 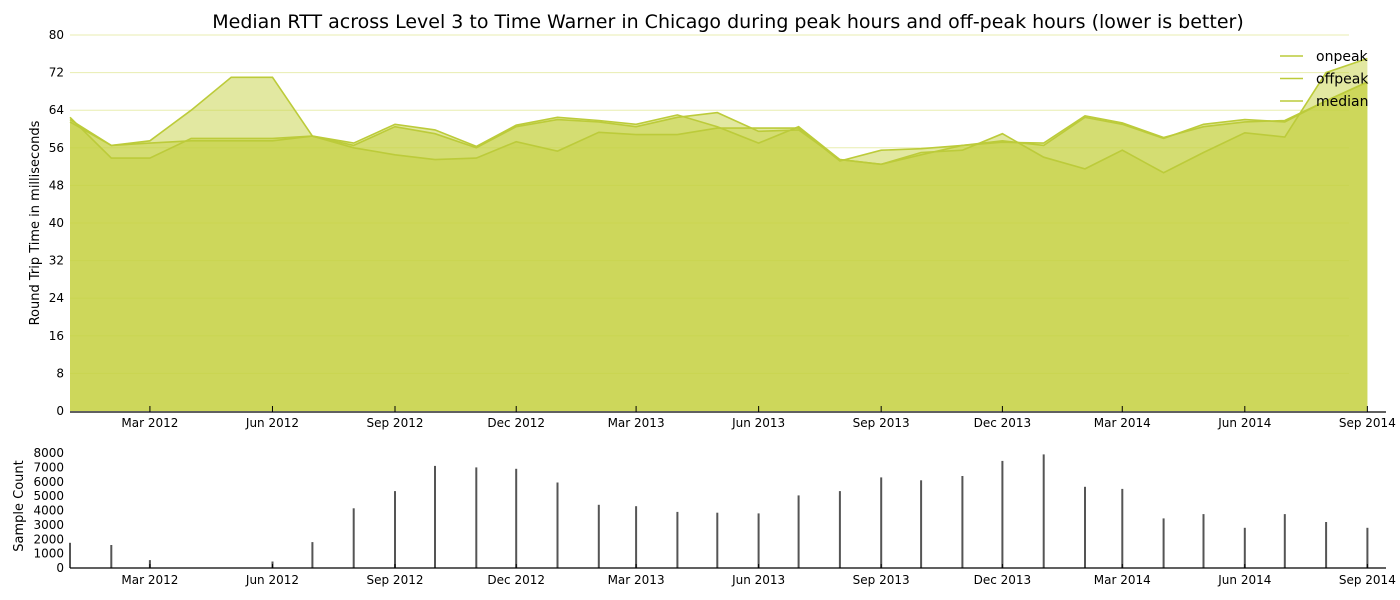 What do you see at coordinates (48, 511) in the screenshot?
I see `count-y-tick-label: 4000` at bounding box center [48, 511].